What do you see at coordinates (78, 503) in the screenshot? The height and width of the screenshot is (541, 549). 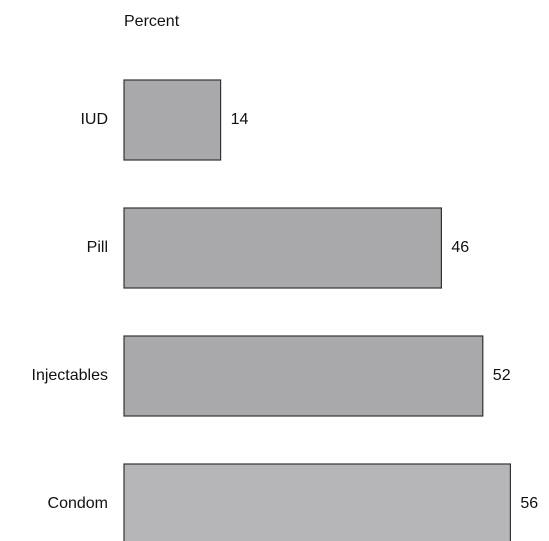 I see `category-label: Condom` at bounding box center [78, 503].